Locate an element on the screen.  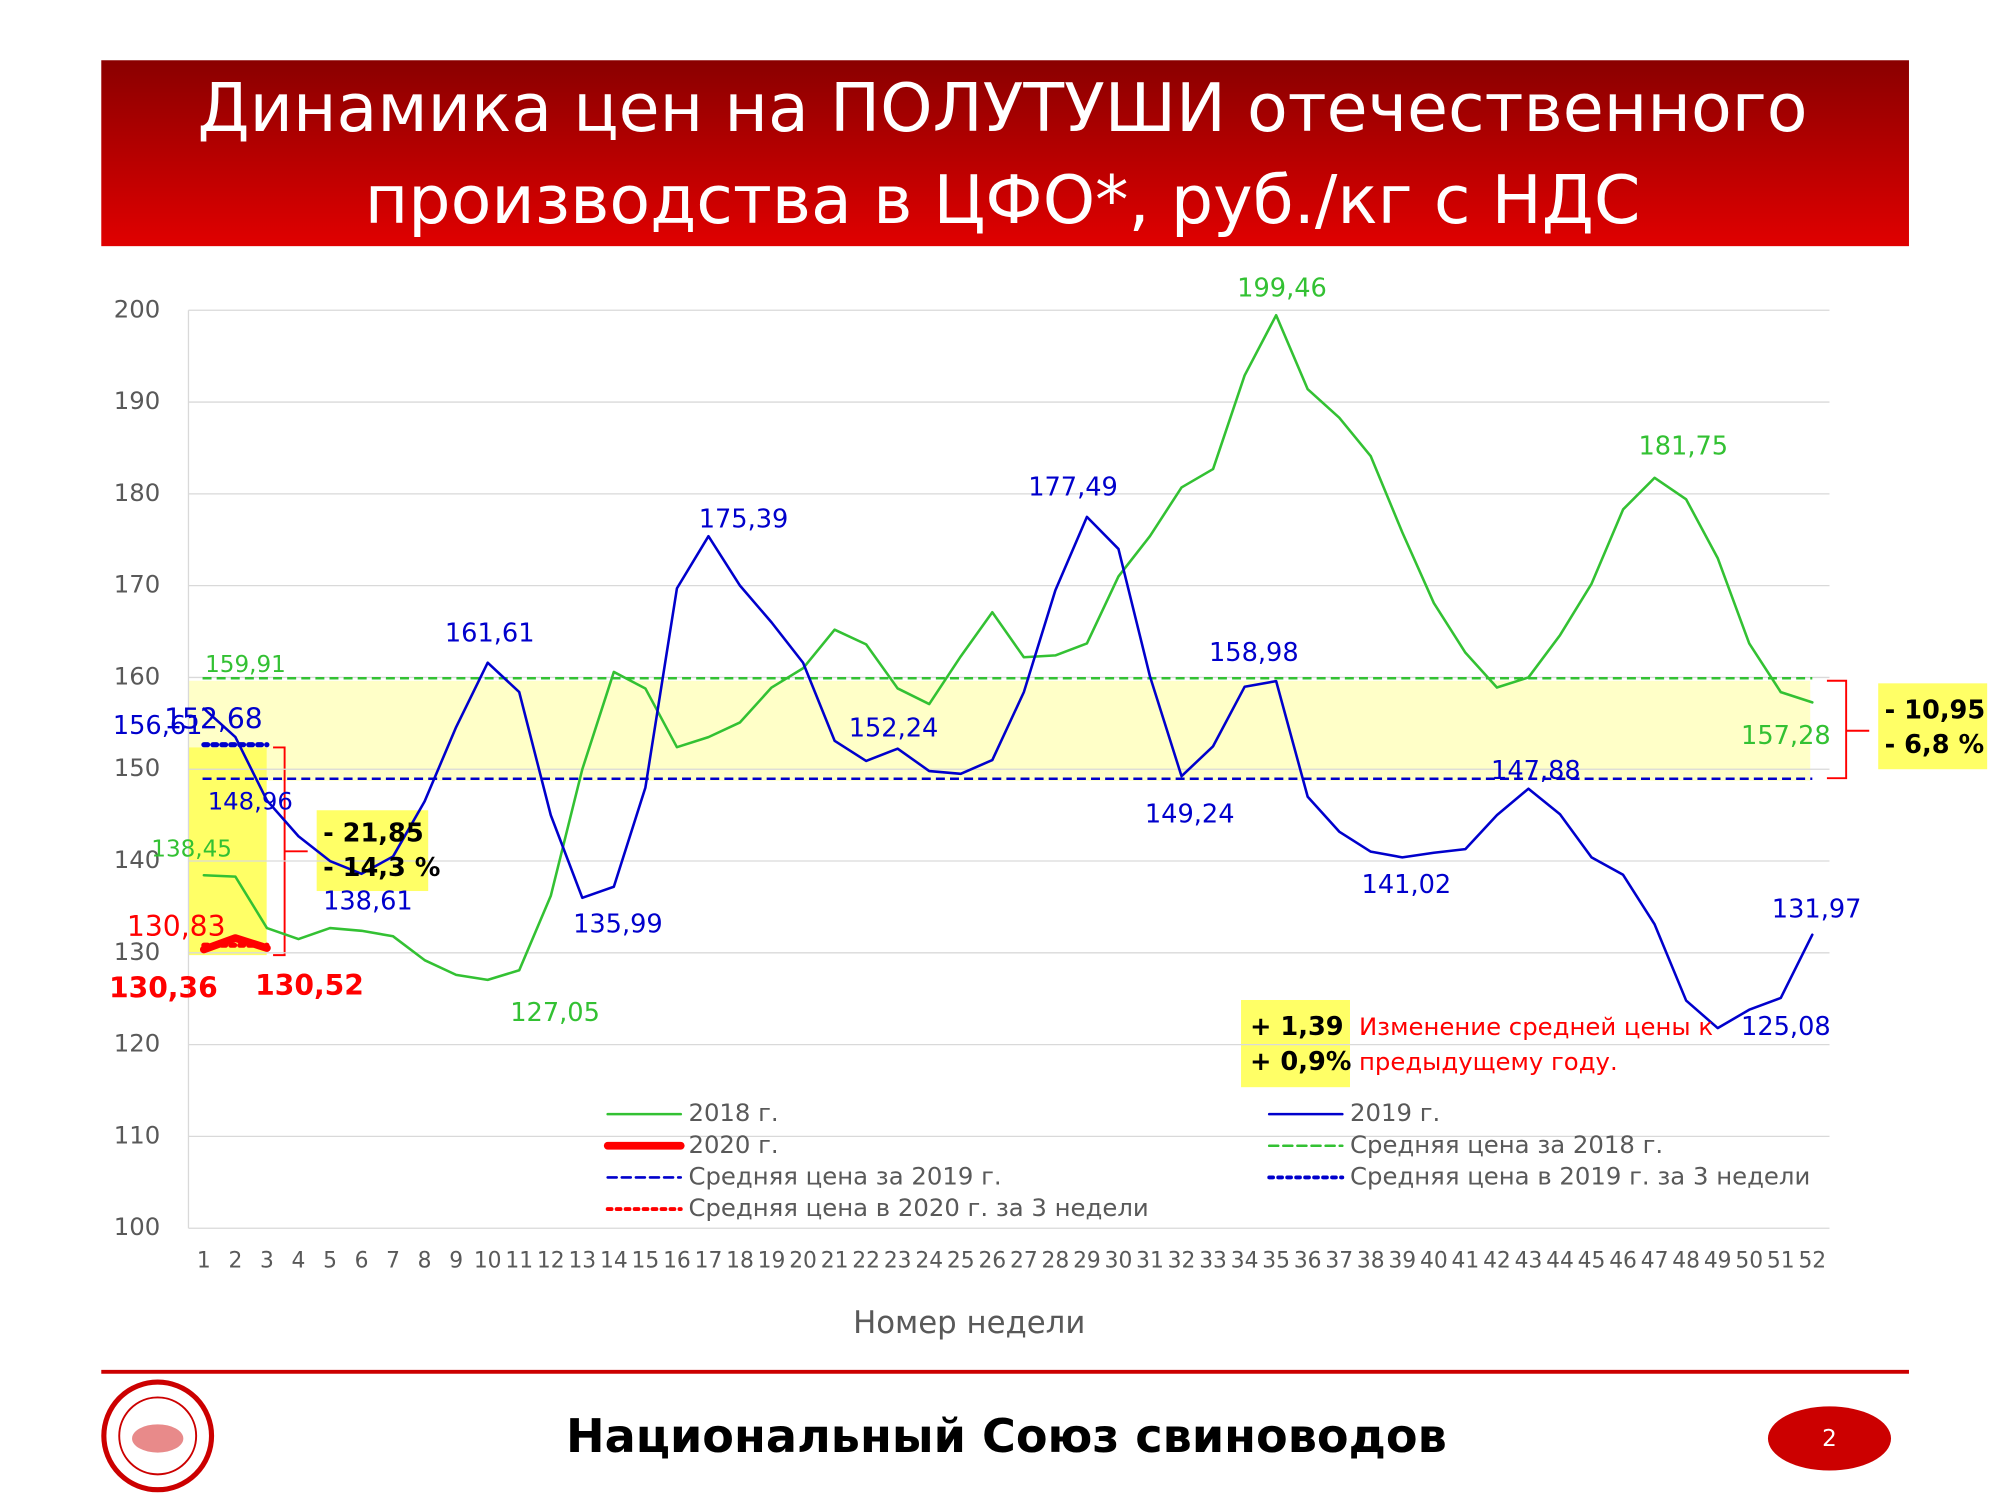
x-tick-label: 9 is located at coordinates (456, 1261).